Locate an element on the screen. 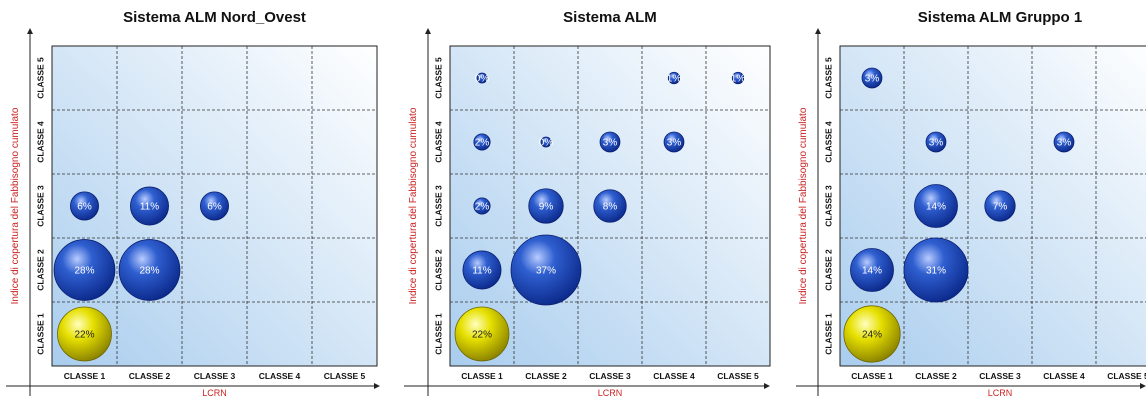 The width and height of the screenshot is (1146, 401). chart-title: Sistema ALM is located at coordinates (610, 17).